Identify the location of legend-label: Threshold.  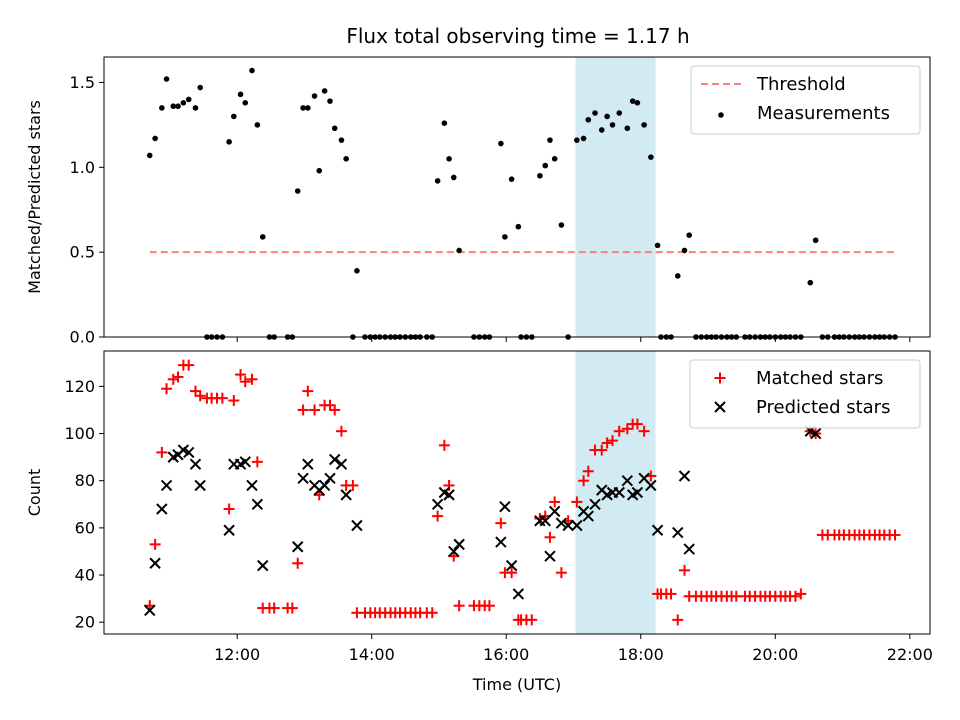
(801, 84).